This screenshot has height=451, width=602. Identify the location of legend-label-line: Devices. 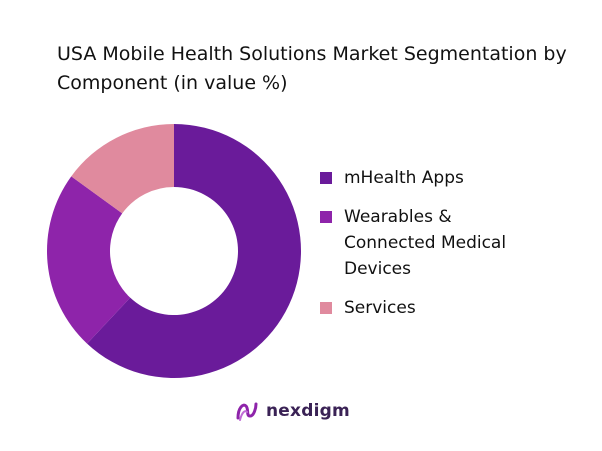
(377, 269).